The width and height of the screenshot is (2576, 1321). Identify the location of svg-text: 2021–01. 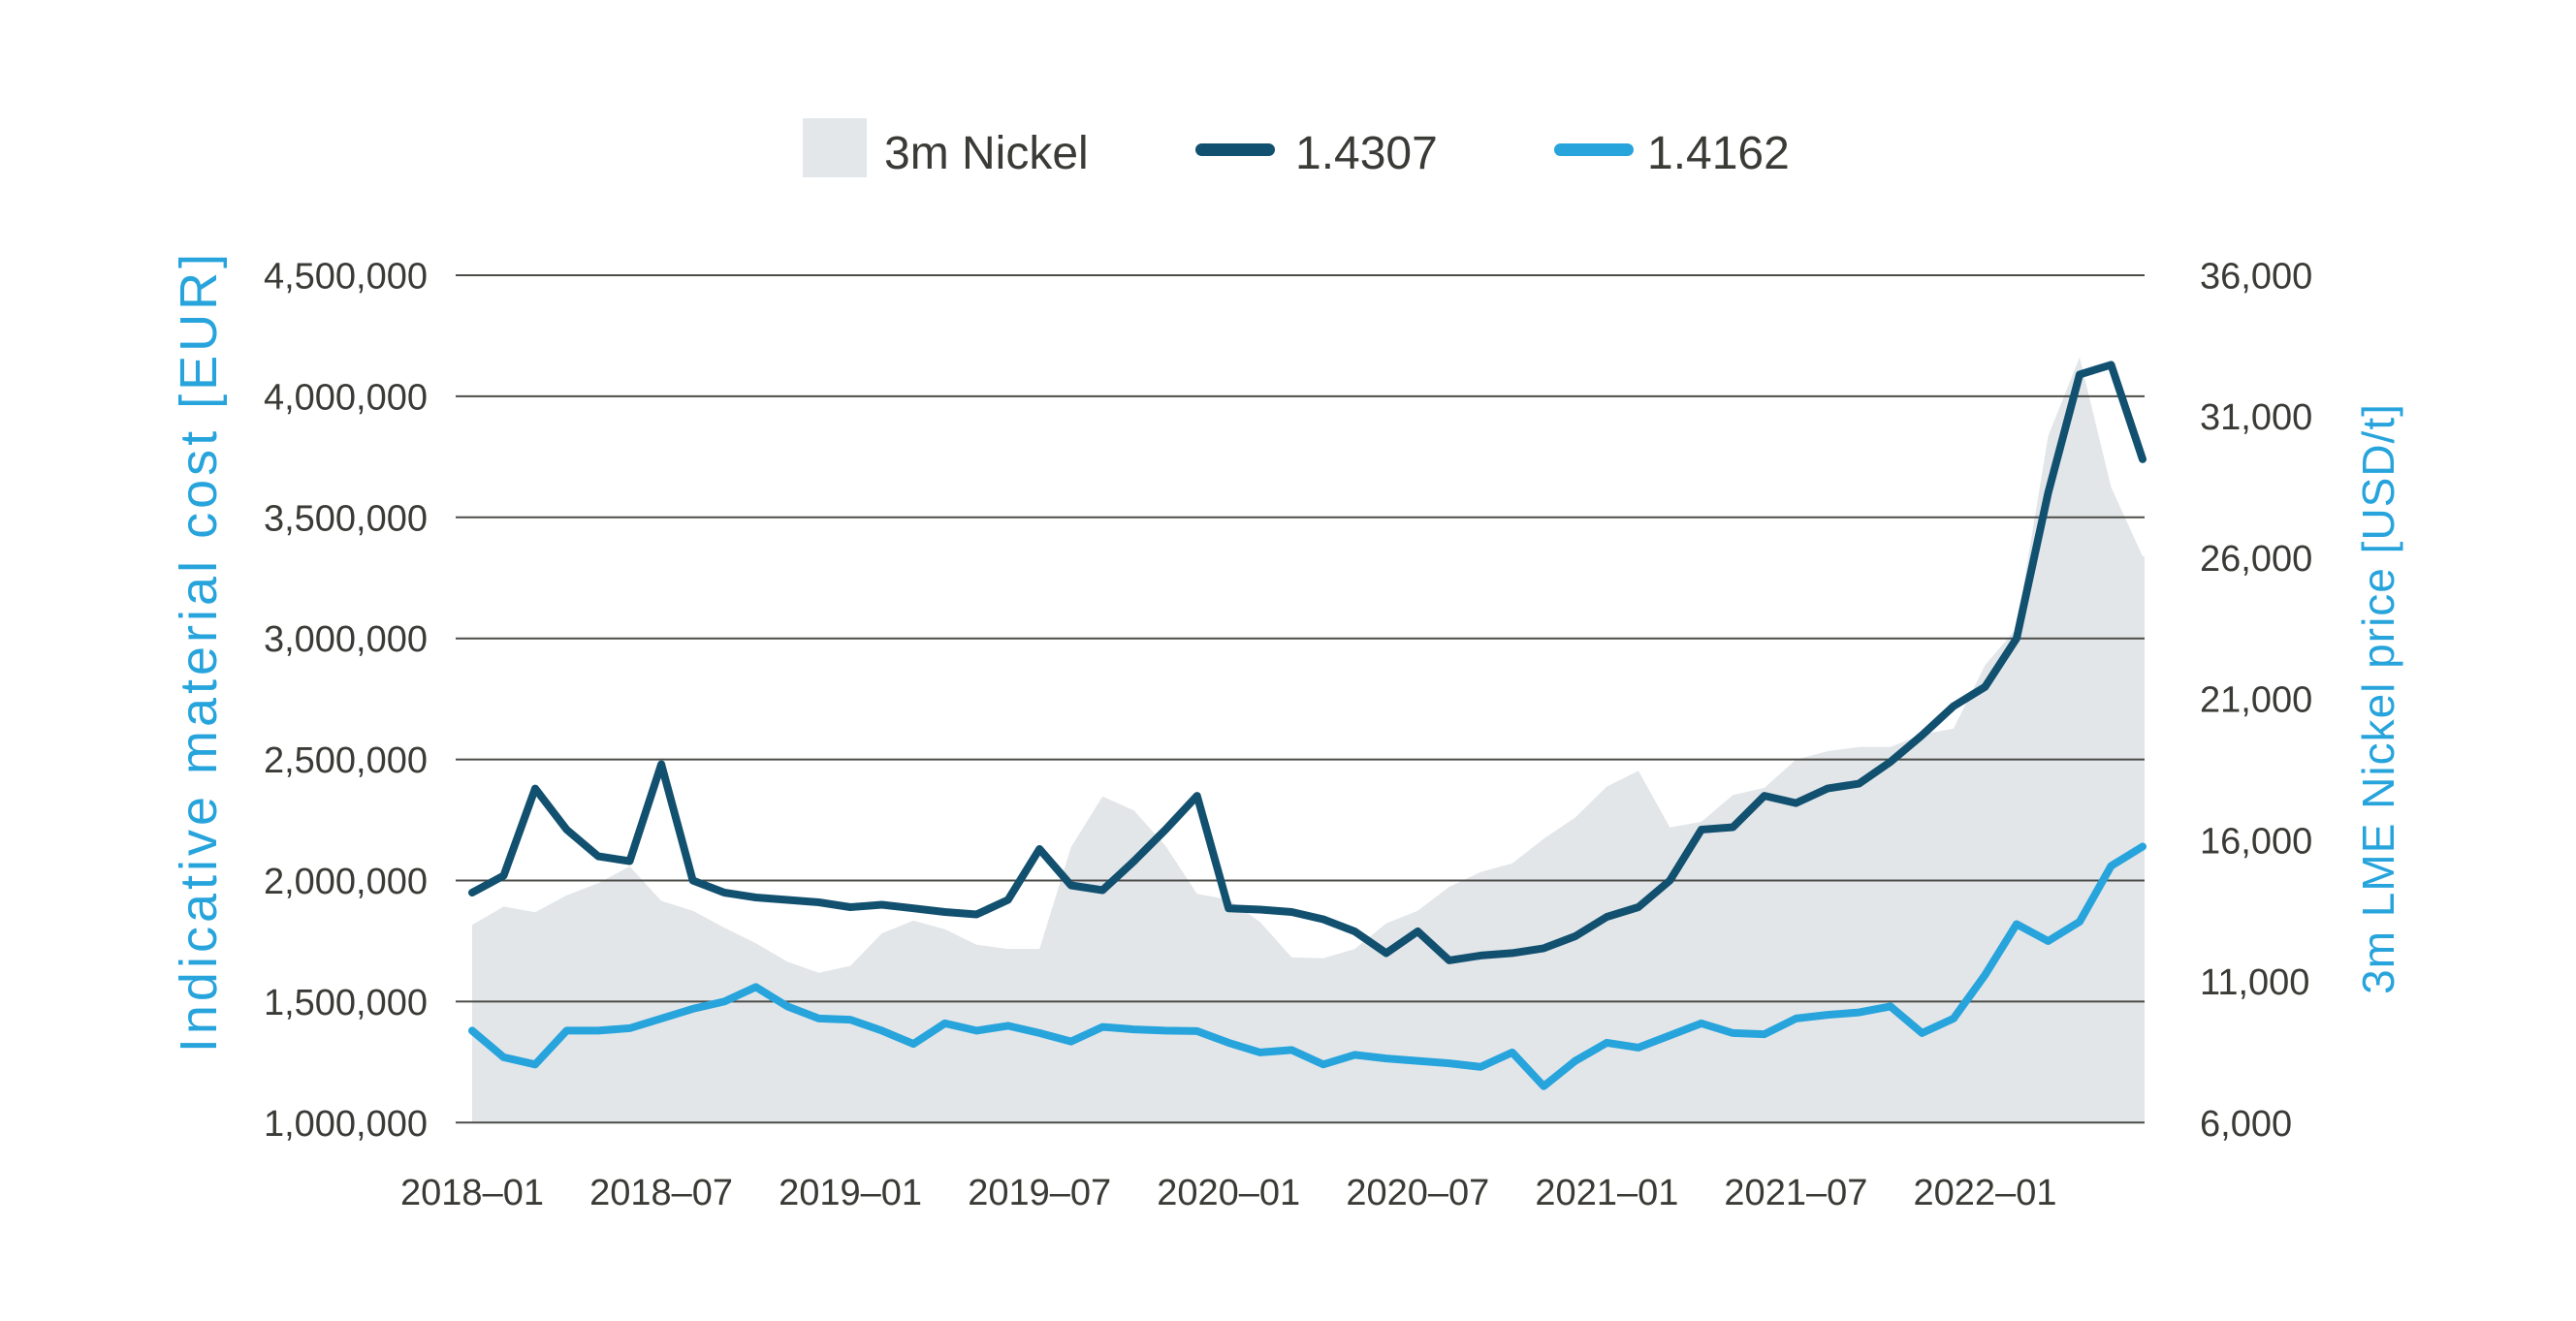
(1606, 1193).